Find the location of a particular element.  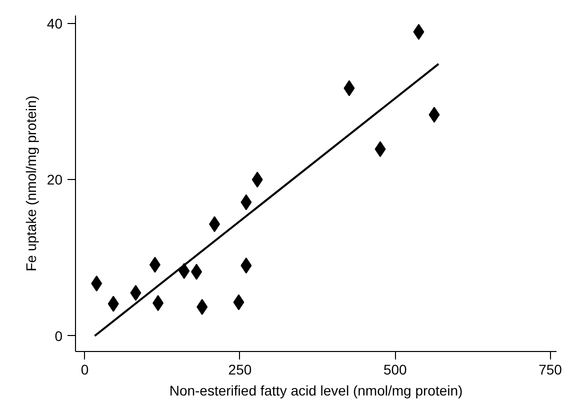

x-tick-label: 750 is located at coordinates (550, 370).